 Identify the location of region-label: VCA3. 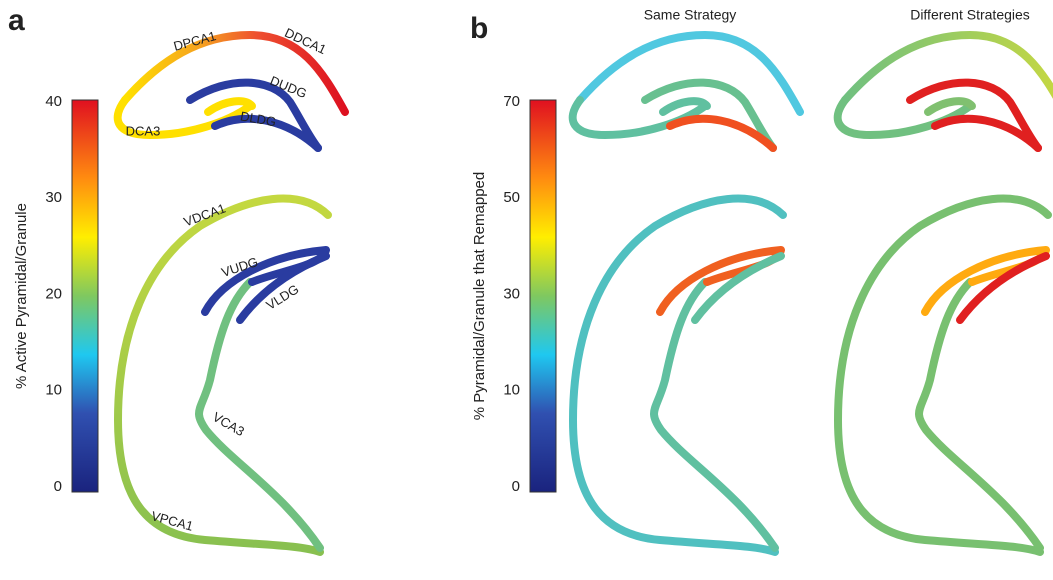
(228, 424).